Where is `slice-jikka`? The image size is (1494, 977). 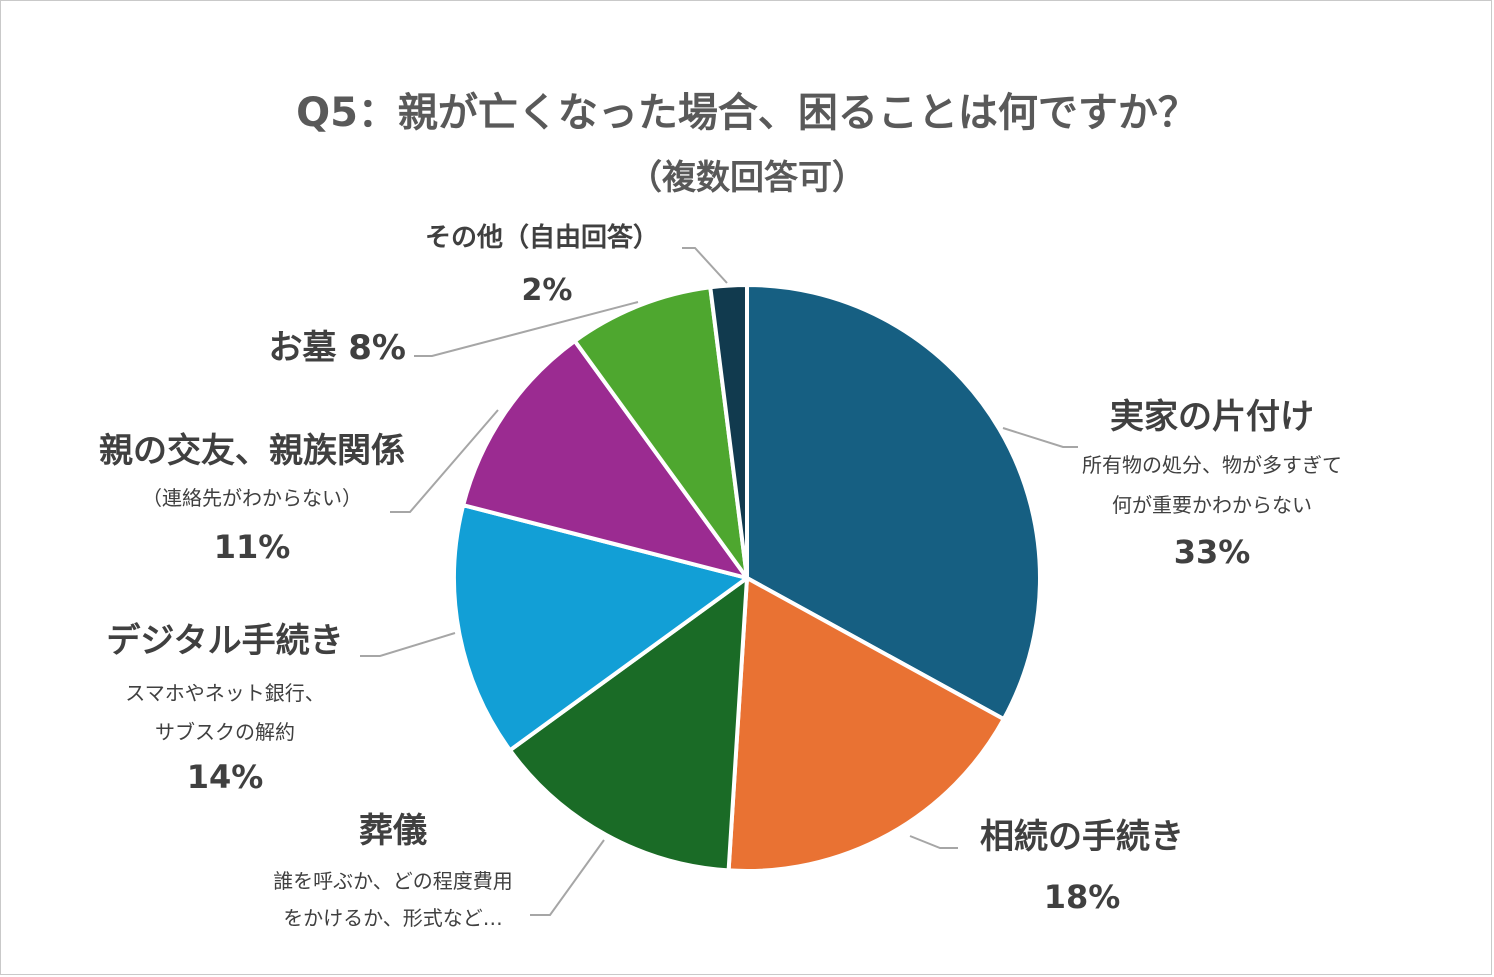
slice-jikka is located at coordinates (893, 502).